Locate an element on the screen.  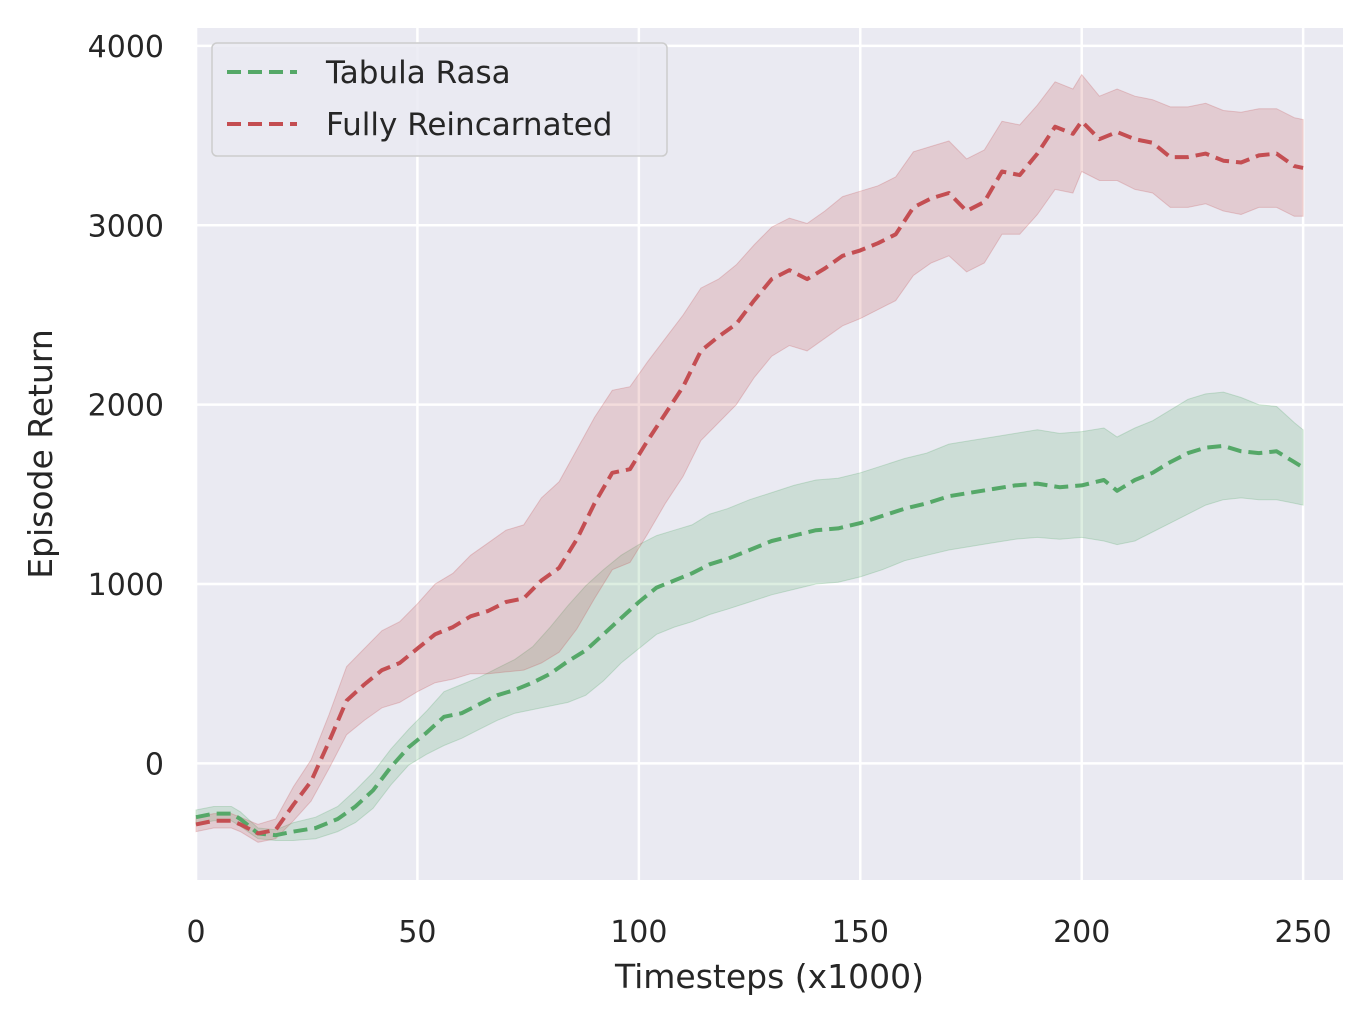
legend-label-tabula-rasa: Tabula Rasa is located at coordinates (418, 73).